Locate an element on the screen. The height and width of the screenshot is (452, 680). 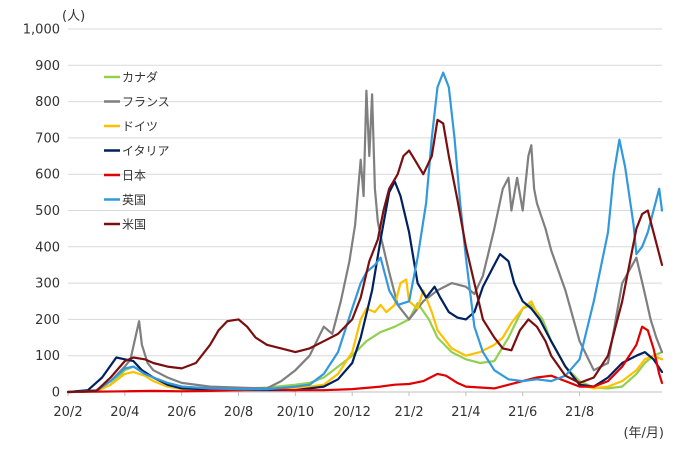
y-tick-label: 700 is located at coordinates (47, 138).